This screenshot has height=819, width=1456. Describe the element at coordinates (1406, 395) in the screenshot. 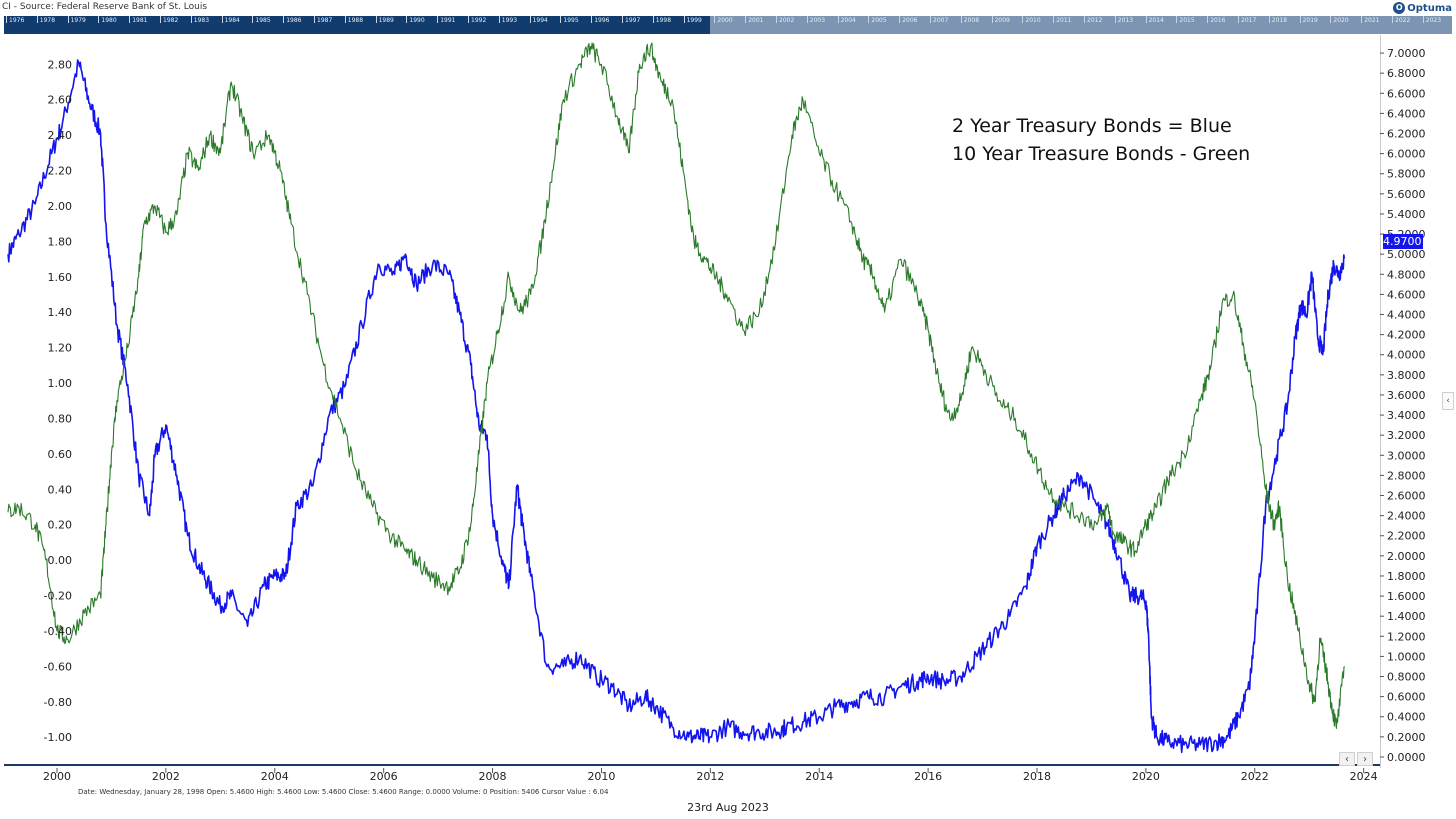

I see `y-right-tick-label: 3.6000` at that location.